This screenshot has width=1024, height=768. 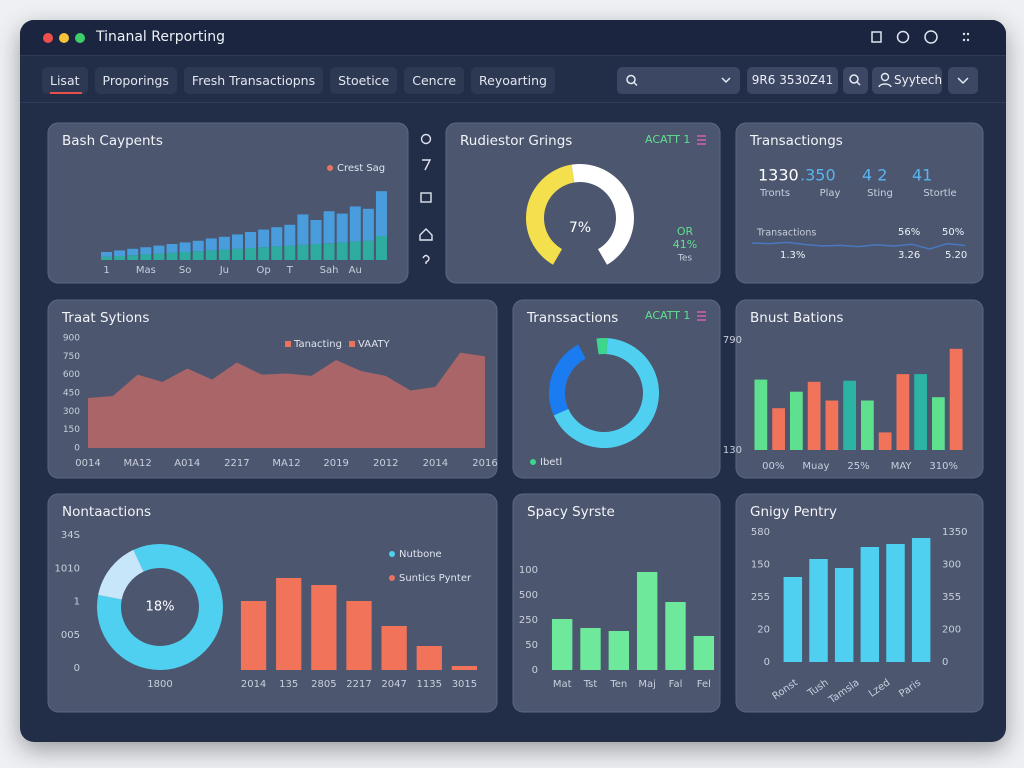 What do you see at coordinates (70, 535) in the screenshot?
I see `axis-label: 34S` at bounding box center [70, 535].